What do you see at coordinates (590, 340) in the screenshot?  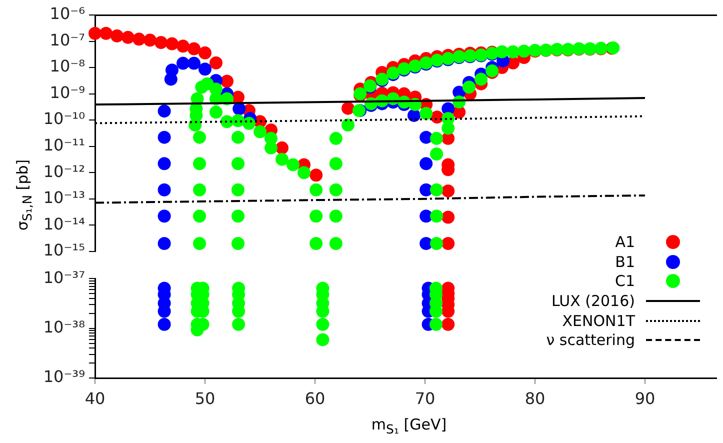 I see `legend-label: ν scattering` at bounding box center [590, 340].